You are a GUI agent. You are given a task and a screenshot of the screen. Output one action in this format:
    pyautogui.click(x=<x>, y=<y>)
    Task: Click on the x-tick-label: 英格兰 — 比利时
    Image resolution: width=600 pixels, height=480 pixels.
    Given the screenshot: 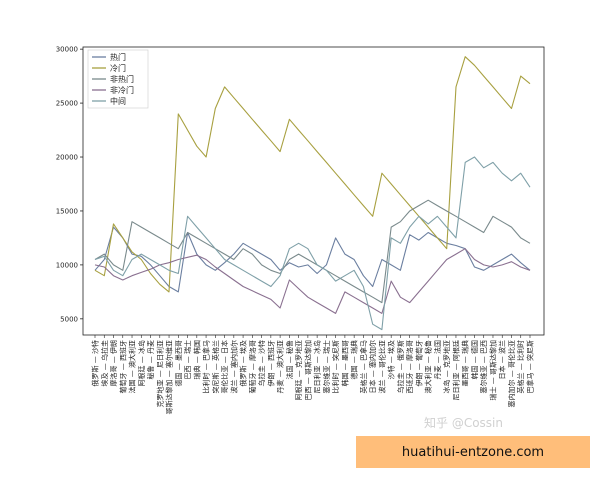 What is the action you would take?
    pyautogui.click(x=520, y=366)
    